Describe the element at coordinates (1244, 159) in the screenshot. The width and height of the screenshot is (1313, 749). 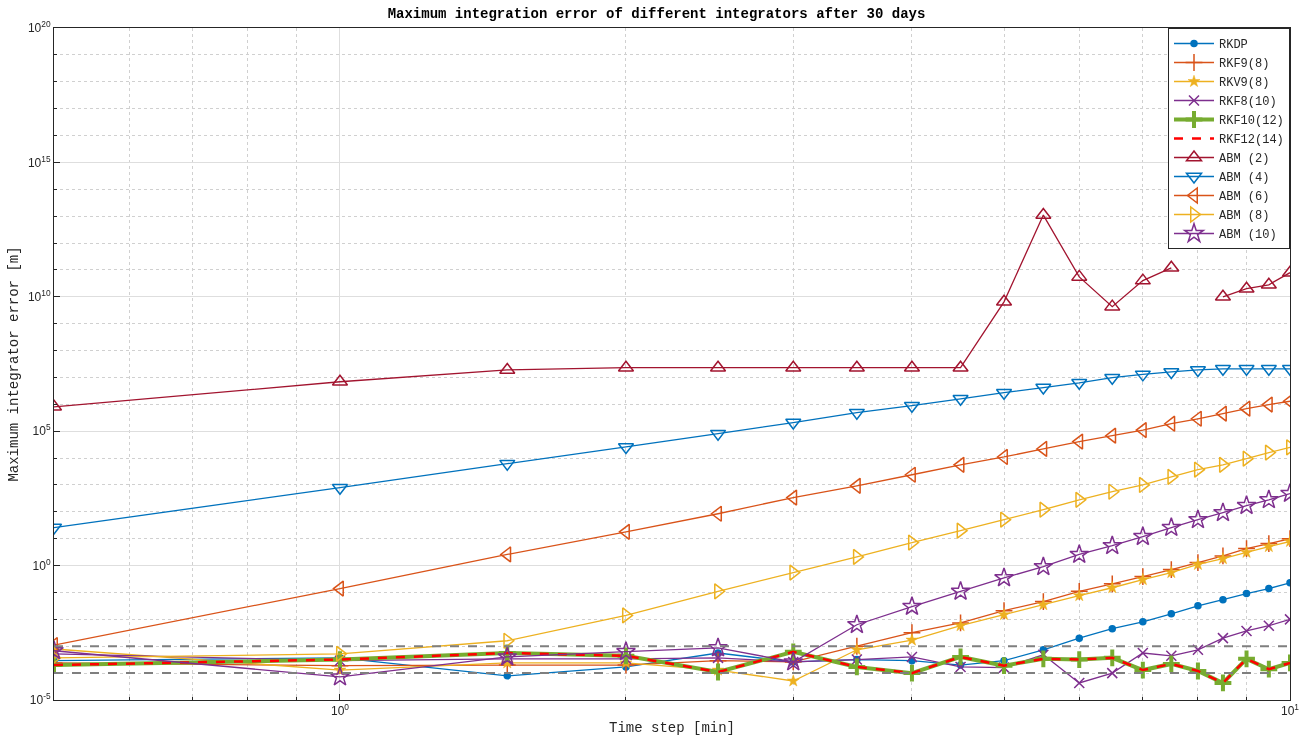
I see `legend-label: ABM (2)` at that location.